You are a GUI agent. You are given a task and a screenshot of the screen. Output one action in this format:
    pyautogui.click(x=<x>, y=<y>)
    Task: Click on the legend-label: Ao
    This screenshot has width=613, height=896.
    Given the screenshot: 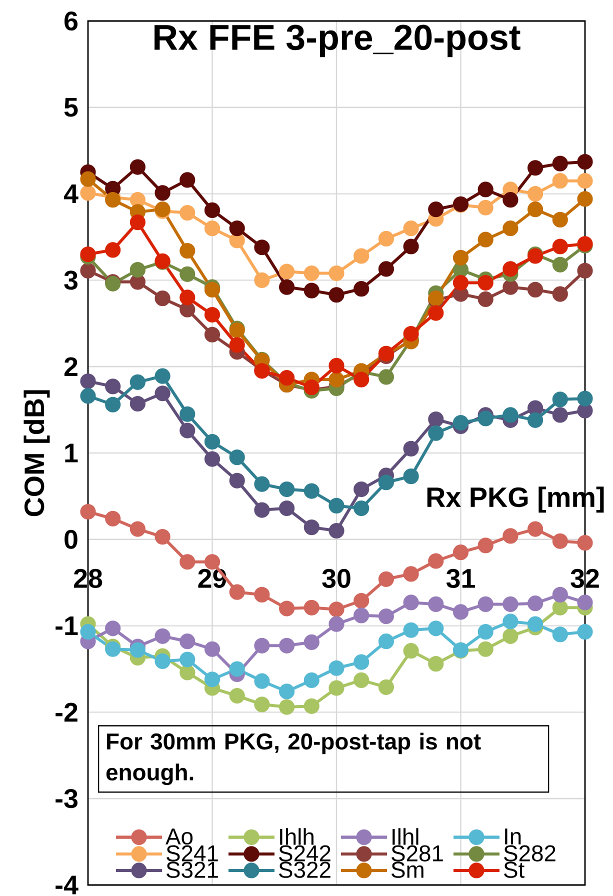 What is the action you would take?
    pyautogui.click(x=179, y=836)
    